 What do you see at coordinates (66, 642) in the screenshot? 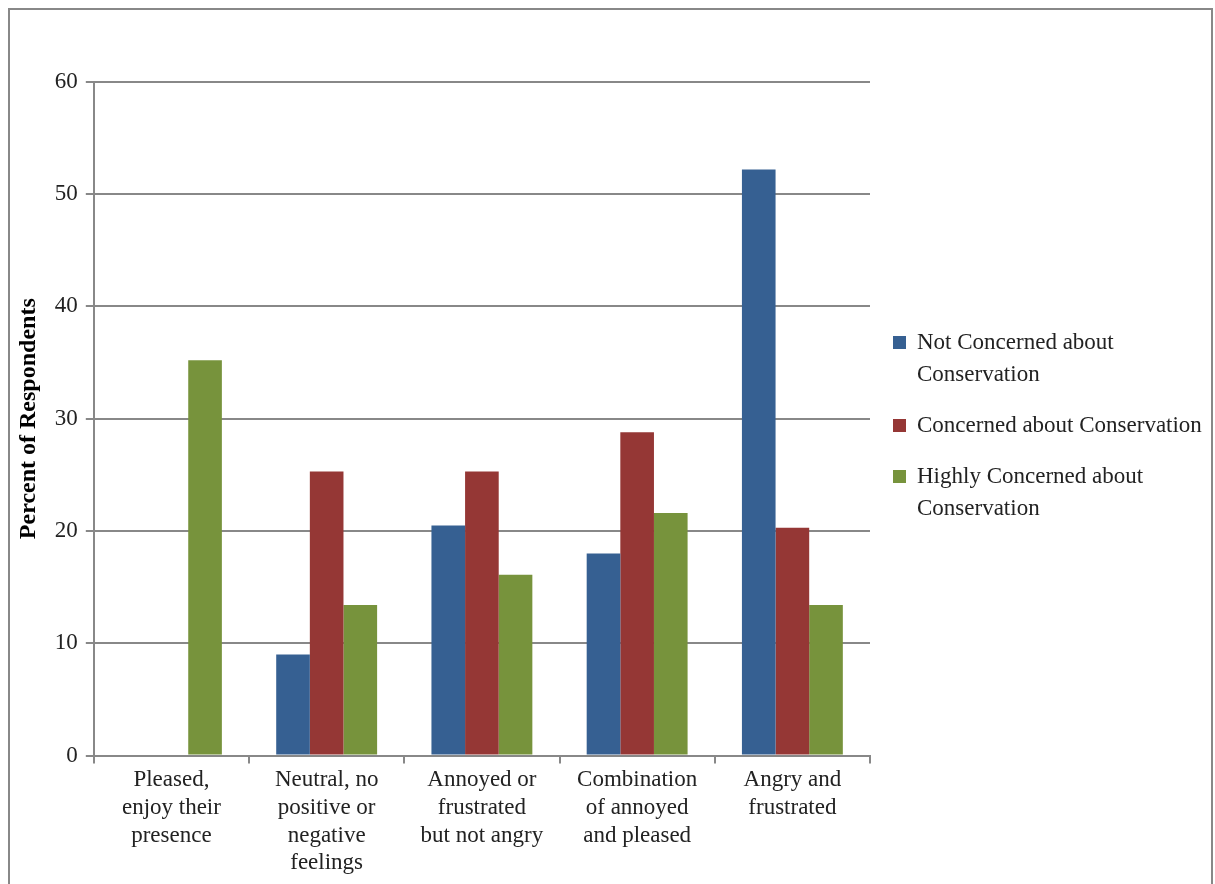
I see `y-tick-label: 10` at bounding box center [66, 642].